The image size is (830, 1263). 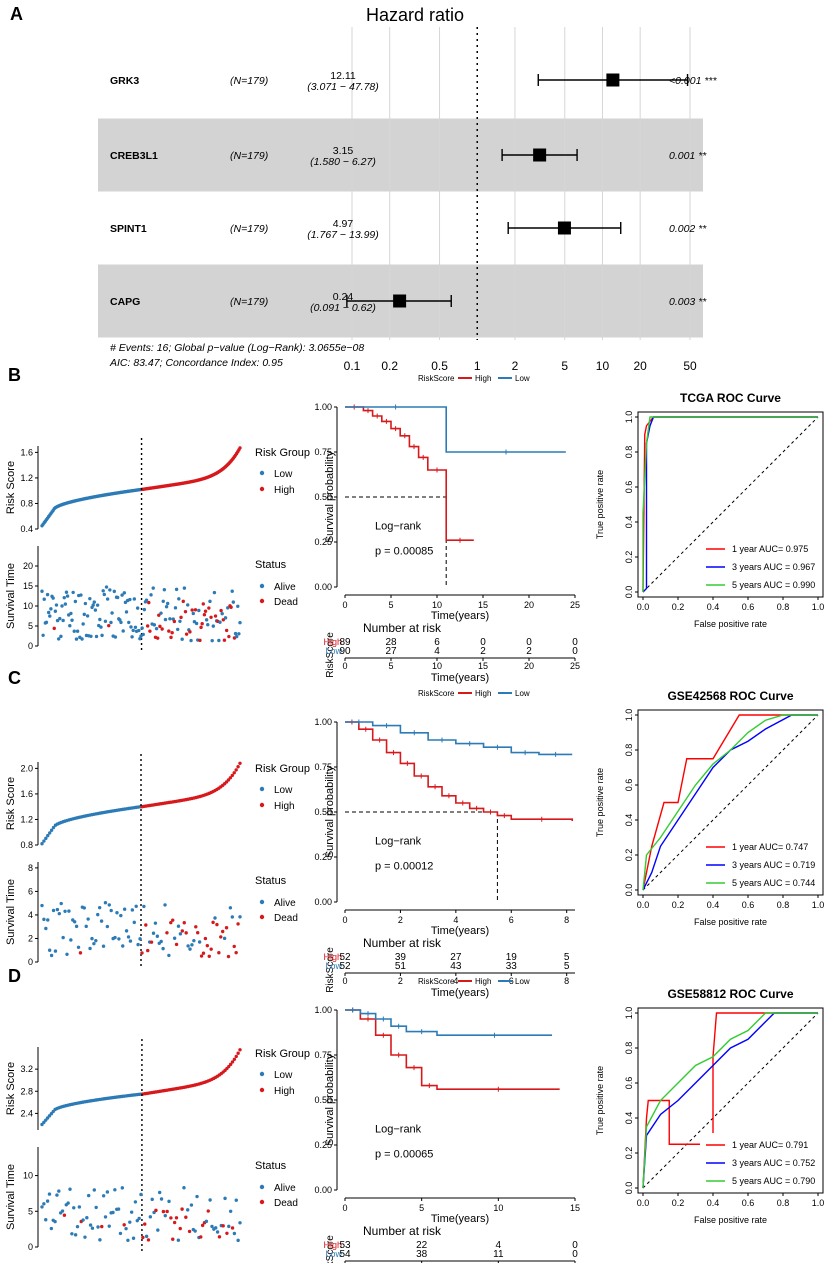 What do you see at coordinates (629, 715) in the screenshot?
I see `y-tick-label: 1.0` at bounding box center [629, 715].